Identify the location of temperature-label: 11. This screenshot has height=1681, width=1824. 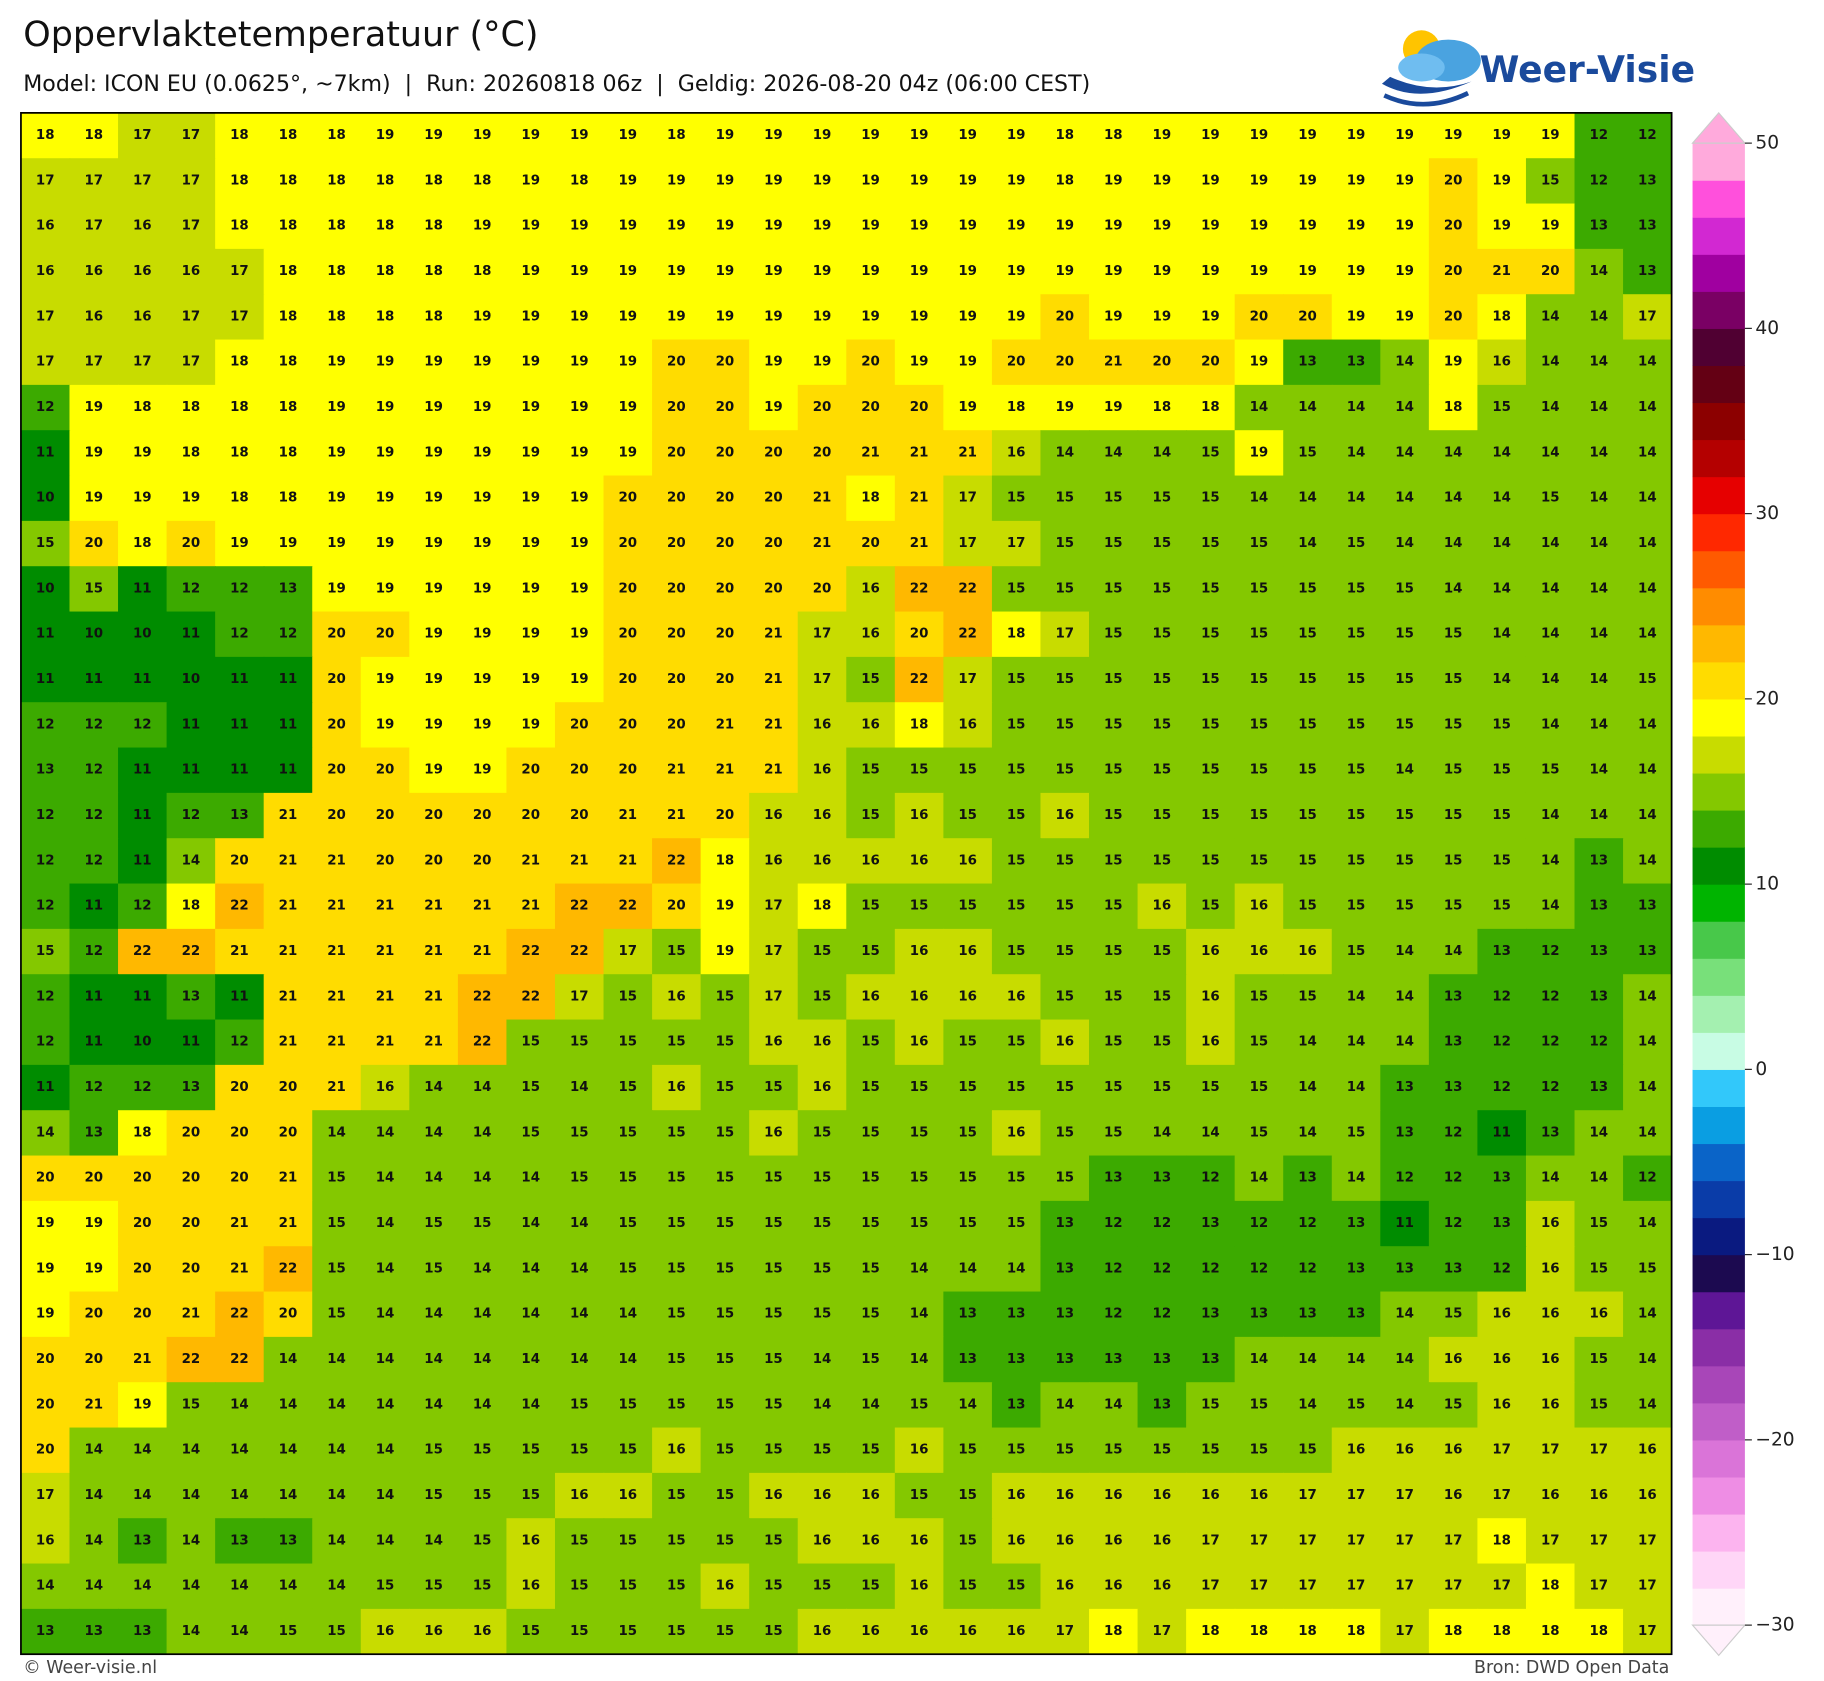
(239, 724).